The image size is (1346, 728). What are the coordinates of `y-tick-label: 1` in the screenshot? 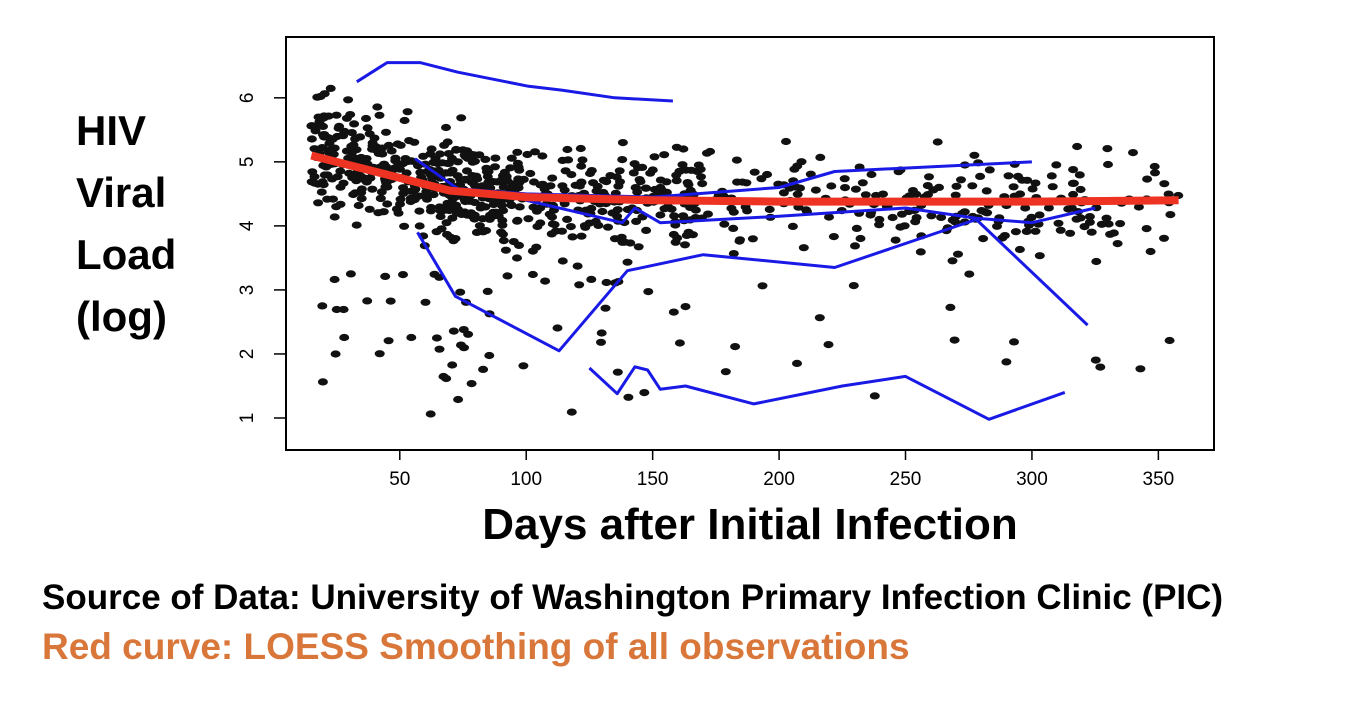 It's located at (247, 418).